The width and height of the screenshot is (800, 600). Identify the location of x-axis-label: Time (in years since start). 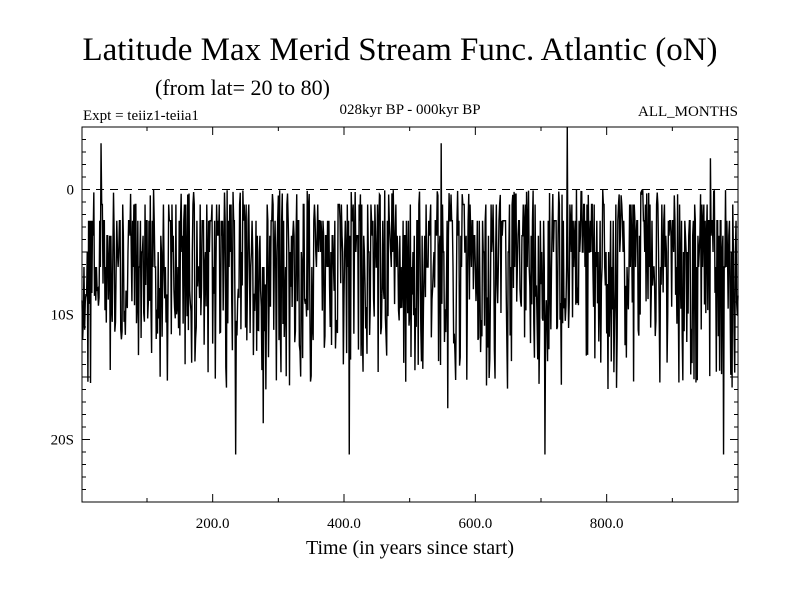
(410, 548).